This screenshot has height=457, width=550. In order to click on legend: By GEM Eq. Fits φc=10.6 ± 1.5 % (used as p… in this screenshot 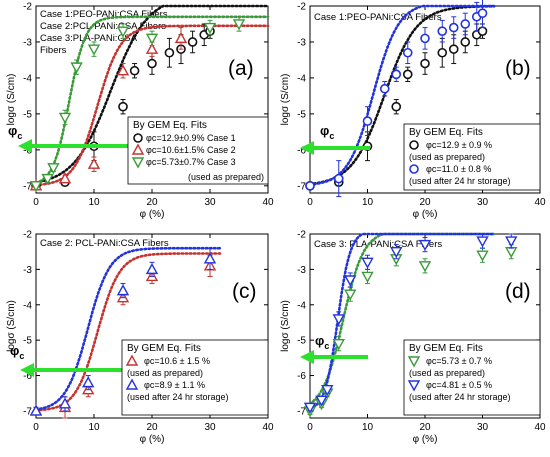, I will do `click(195, 377)`.